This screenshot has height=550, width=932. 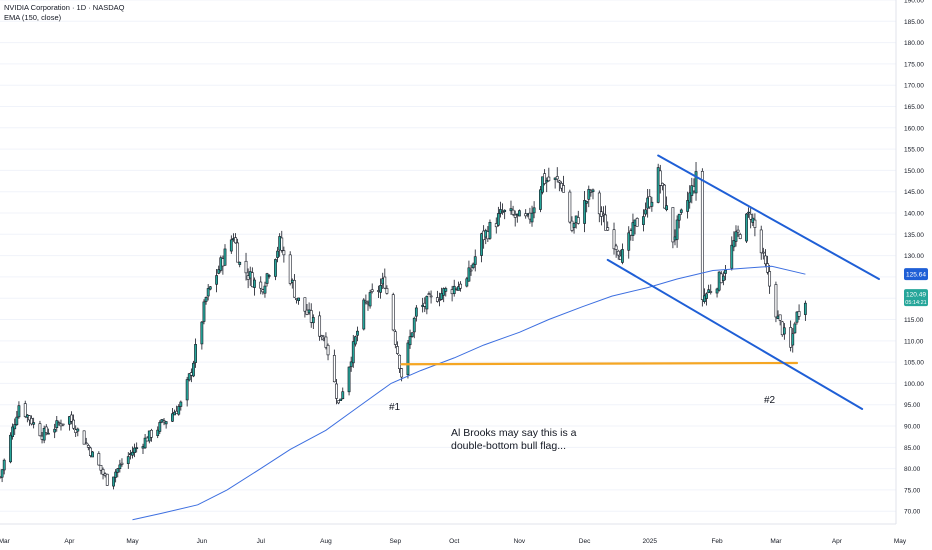 What do you see at coordinates (650, 541) in the screenshot?
I see `time-tick-label: 2025` at bounding box center [650, 541].